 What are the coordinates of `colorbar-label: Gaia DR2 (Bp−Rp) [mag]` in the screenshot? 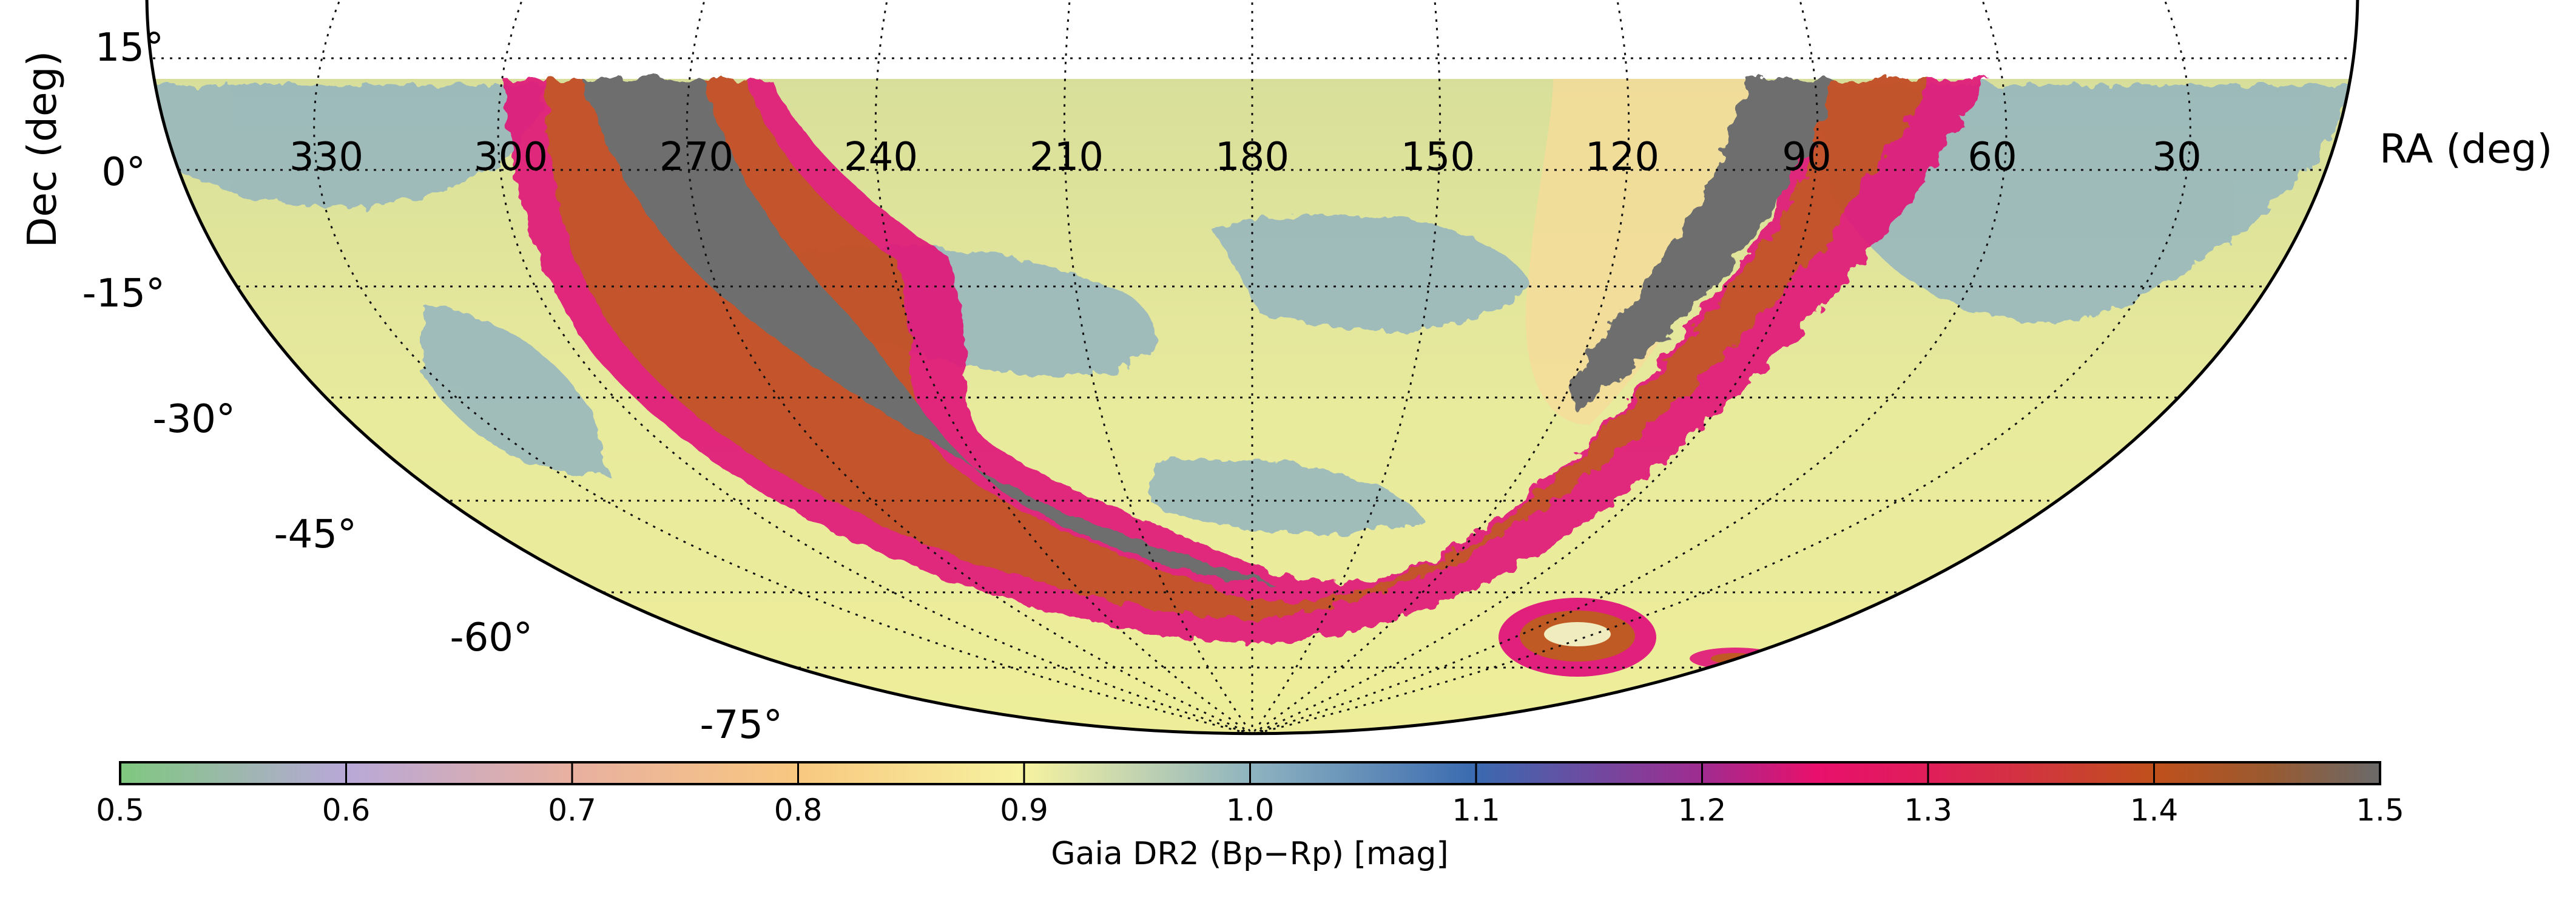 It's located at (1250, 854).